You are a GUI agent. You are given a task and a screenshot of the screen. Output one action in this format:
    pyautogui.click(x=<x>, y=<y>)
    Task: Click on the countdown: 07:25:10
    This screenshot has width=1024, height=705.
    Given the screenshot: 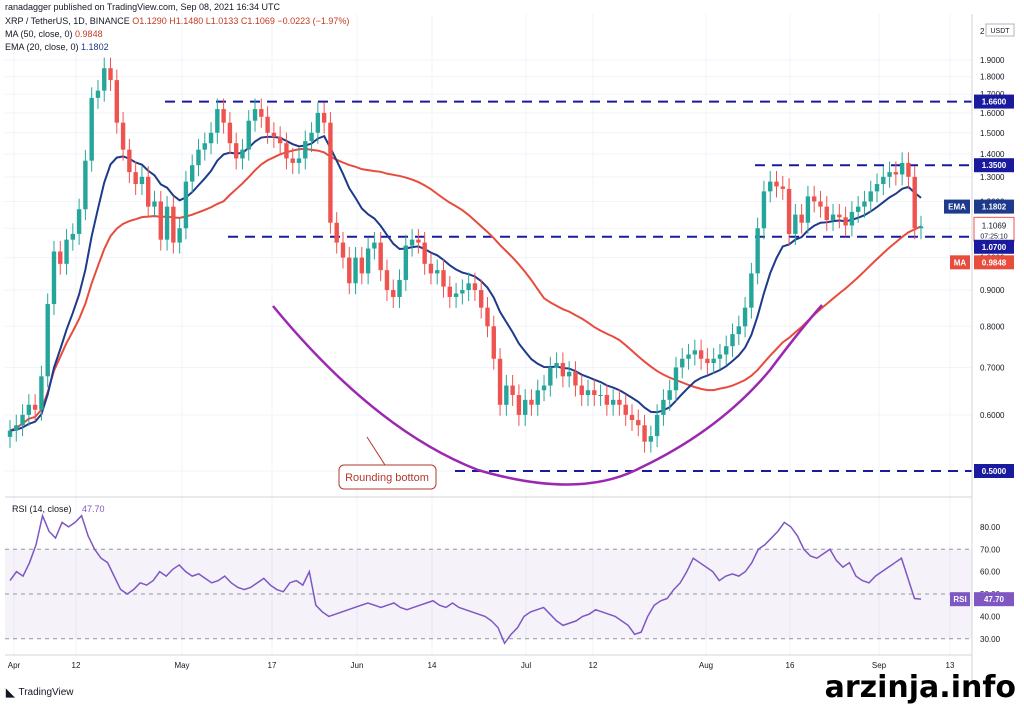 What is the action you would take?
    pyautogui.click(x=993, y=236)
    